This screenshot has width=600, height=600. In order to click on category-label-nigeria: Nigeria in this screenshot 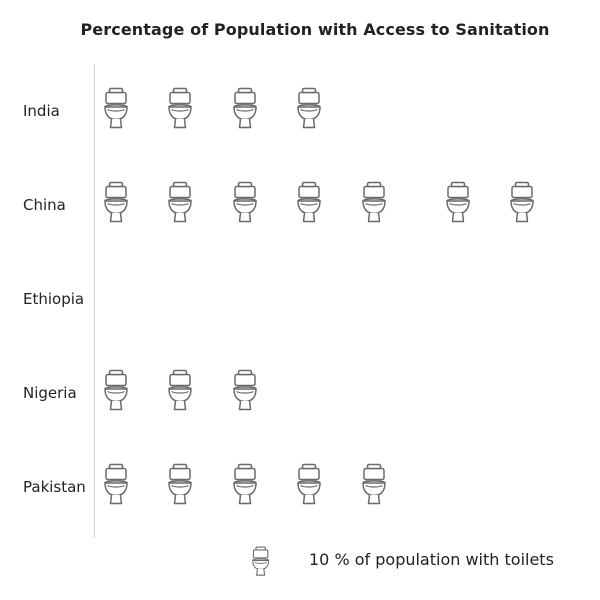, I will do `click(50, 393)`.